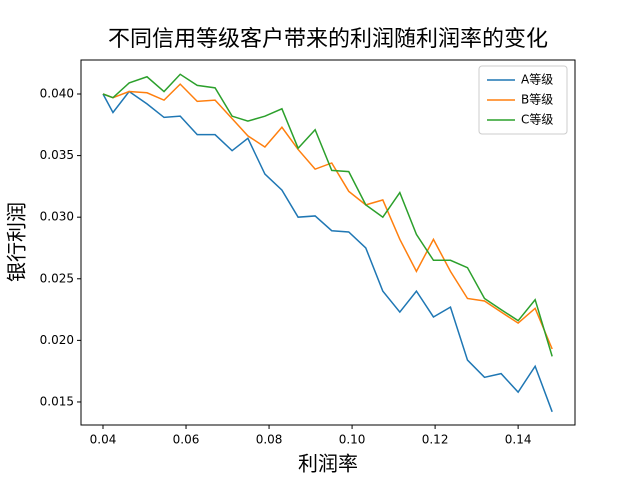 Image resolution: width=640 pixels, height=480 pixels. What do you see at coordinates (537, 100) in the screenshot?
I see `legend-label: B等级` at bounding box center [537, 100].